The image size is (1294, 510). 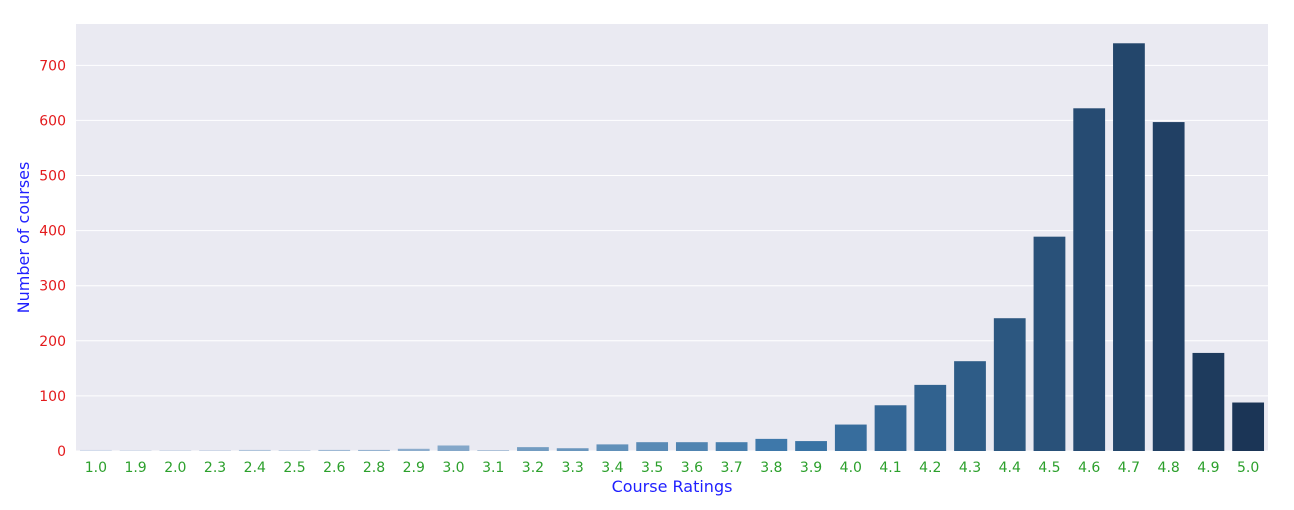 I want to click on bar-1.9, so click(x=135, y=450).